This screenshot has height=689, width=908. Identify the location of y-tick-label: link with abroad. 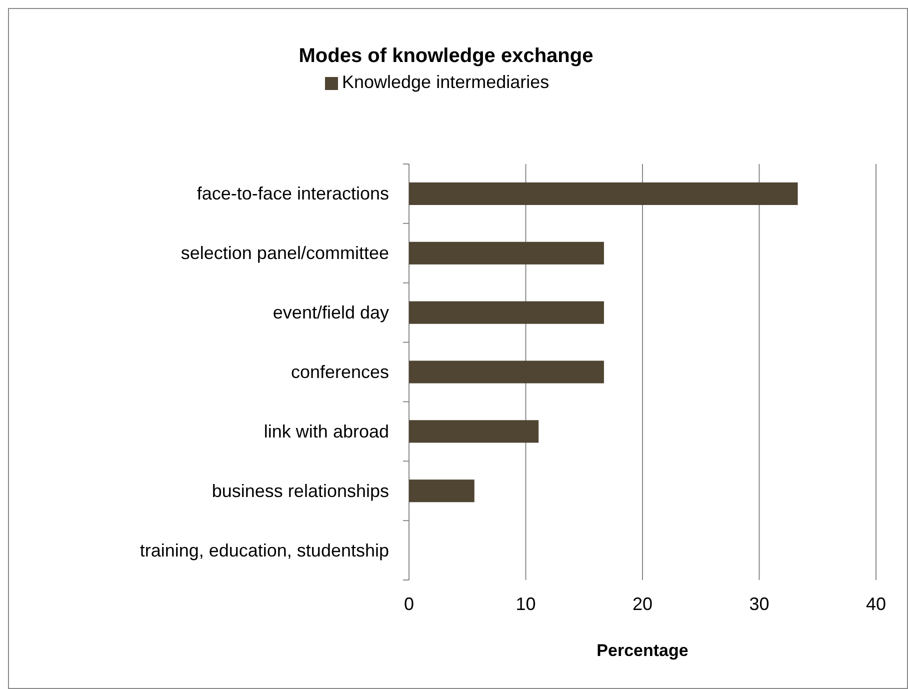
(326, 431).